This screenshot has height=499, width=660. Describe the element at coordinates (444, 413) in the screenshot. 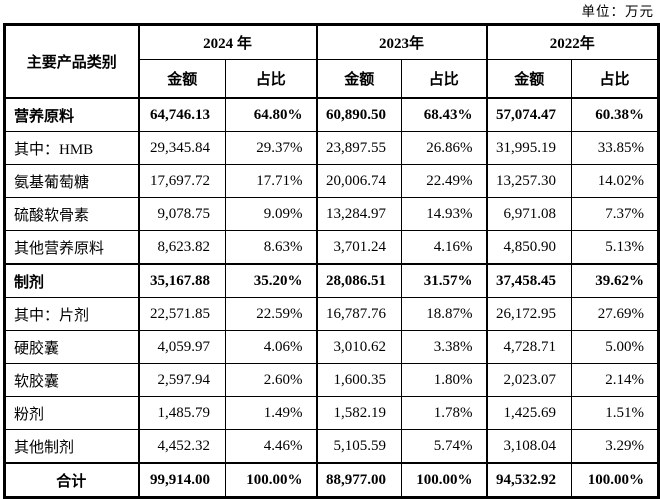

I see `ratio-cell: 1.78%` at that location.